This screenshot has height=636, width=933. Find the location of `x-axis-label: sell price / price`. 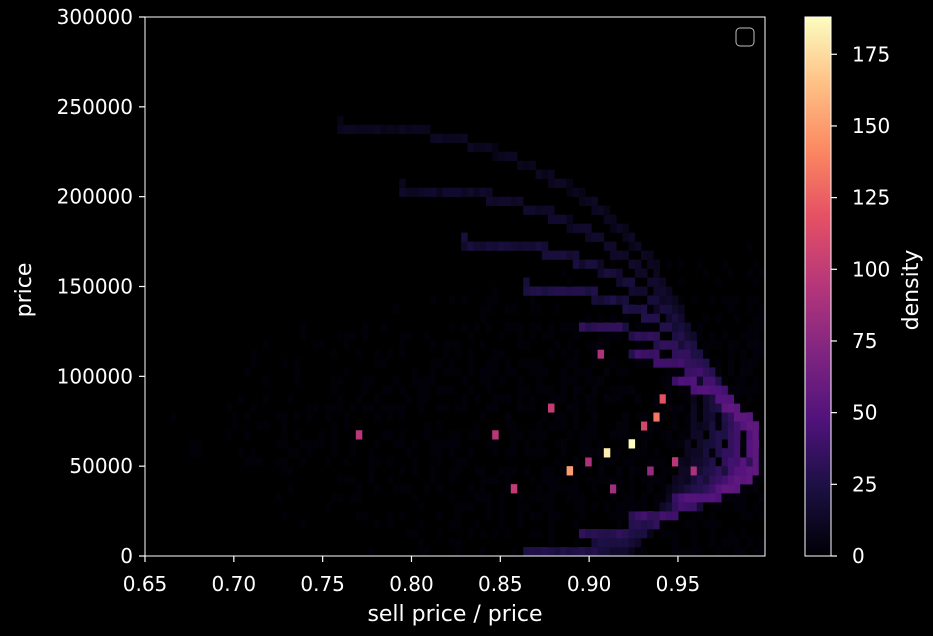

x-axis-label: sell price / price is located at coordinates (454, 614).